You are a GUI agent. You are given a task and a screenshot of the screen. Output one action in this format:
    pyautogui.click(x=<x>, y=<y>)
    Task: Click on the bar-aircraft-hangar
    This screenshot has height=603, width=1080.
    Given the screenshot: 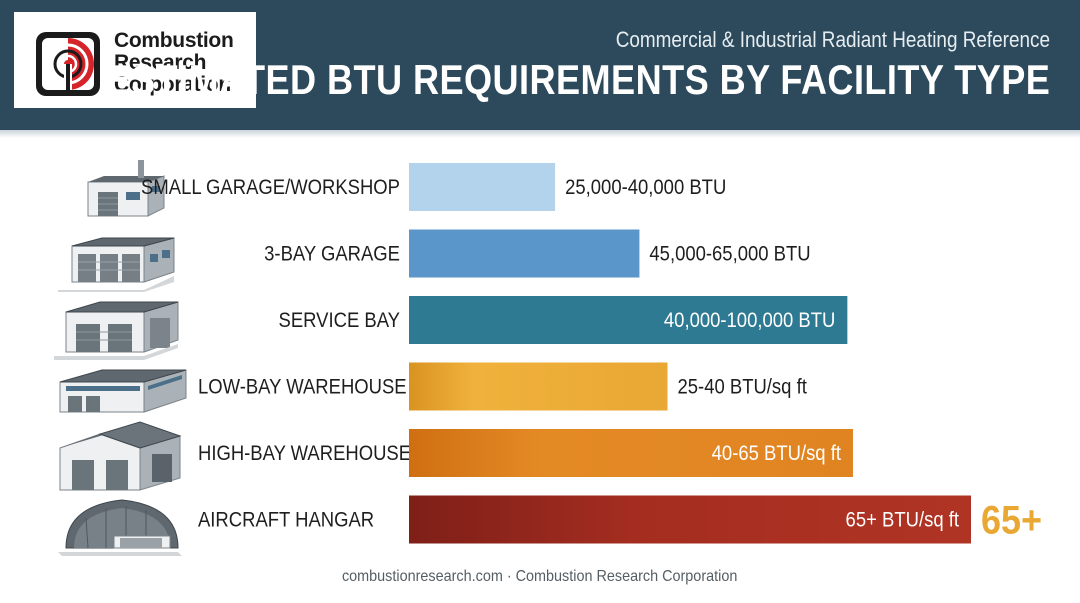 What is the action you would take?
    pyautogui.click(x=690, y=519)
    